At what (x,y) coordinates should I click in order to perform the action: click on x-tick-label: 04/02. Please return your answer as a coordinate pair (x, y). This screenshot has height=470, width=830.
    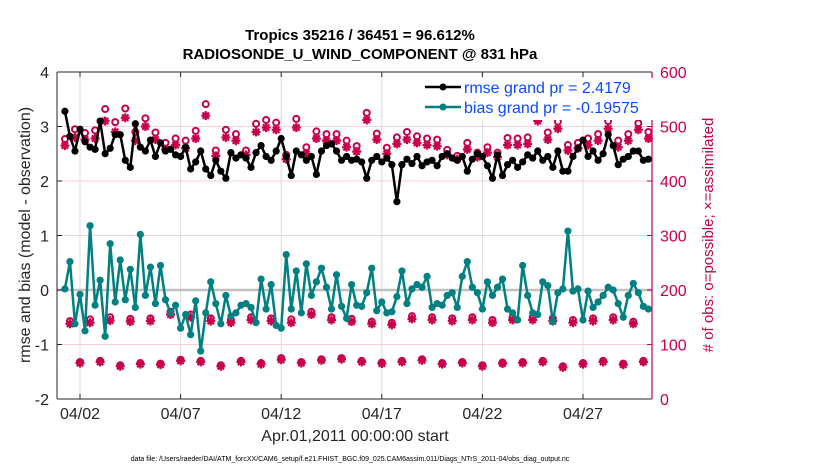
    Looking at the image, I should click on (80, 414).